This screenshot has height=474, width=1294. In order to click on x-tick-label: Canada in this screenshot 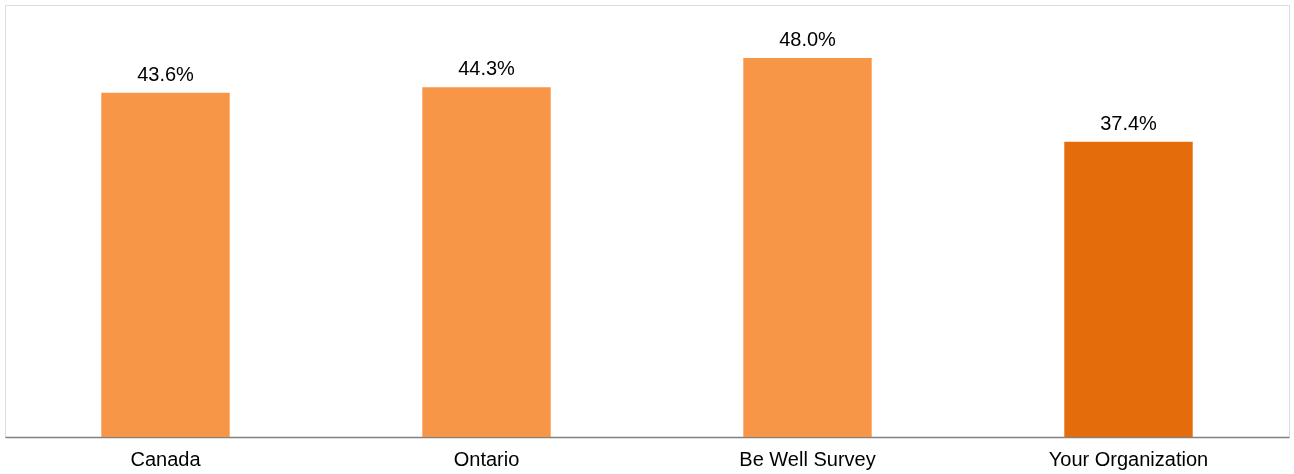, I will do `click(166, 458)`.